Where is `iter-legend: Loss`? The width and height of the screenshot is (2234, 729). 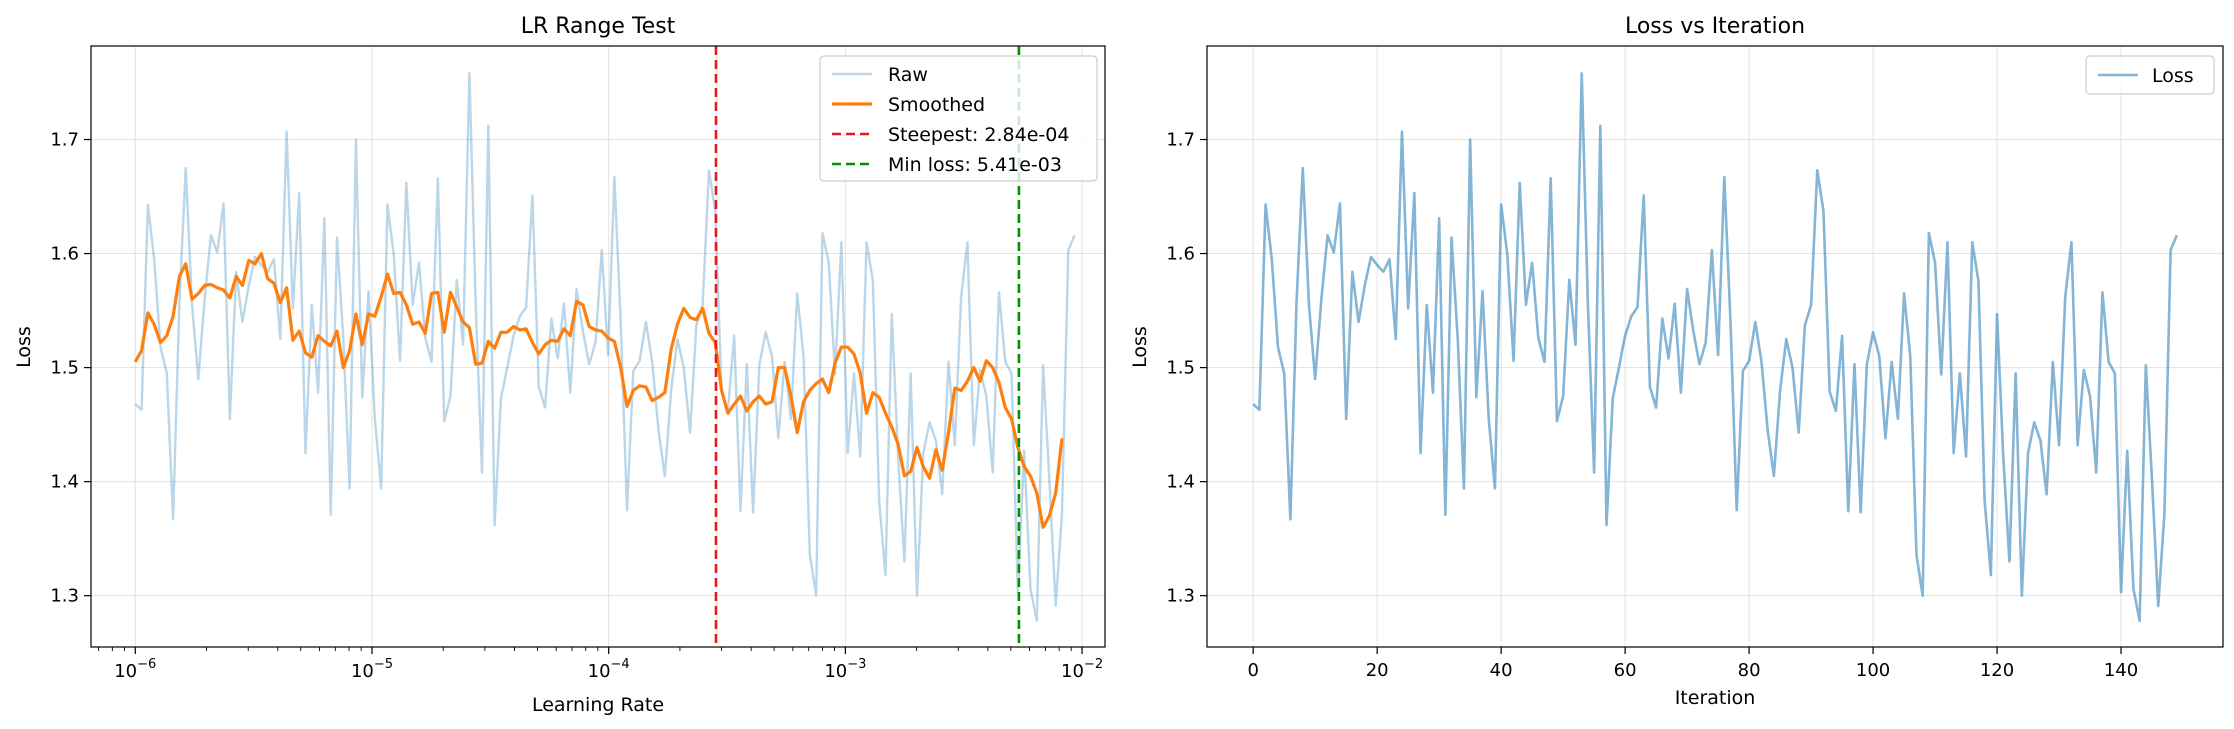 iter-legend: Loss is located at coordinates (2150, 75).